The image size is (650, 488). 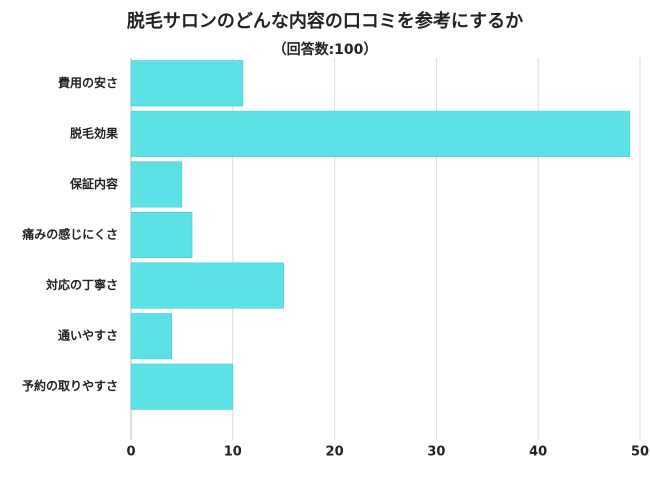 I want to click on x-tick-label: 10, so click(x=233, y=452).